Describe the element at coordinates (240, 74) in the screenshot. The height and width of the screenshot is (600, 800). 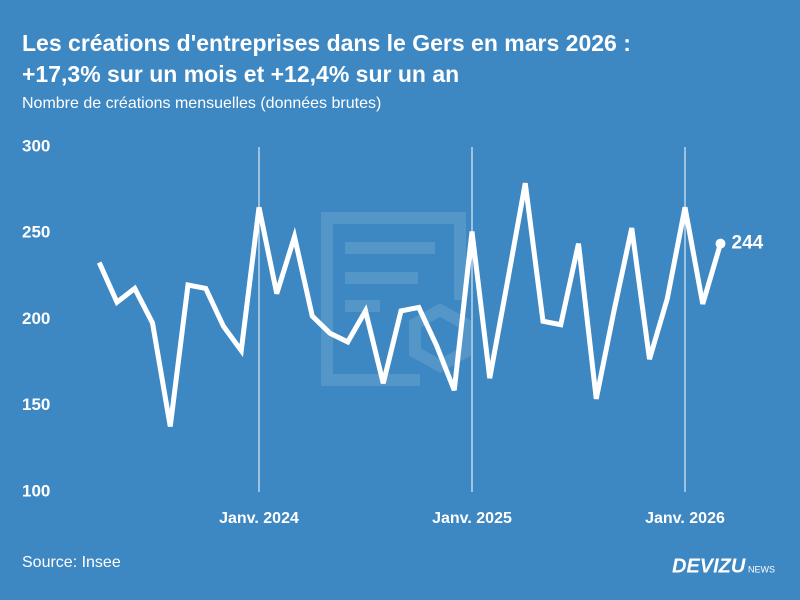
I see `chart-title: +17,3% sur un mois et +12,4% sur un an` at that location.